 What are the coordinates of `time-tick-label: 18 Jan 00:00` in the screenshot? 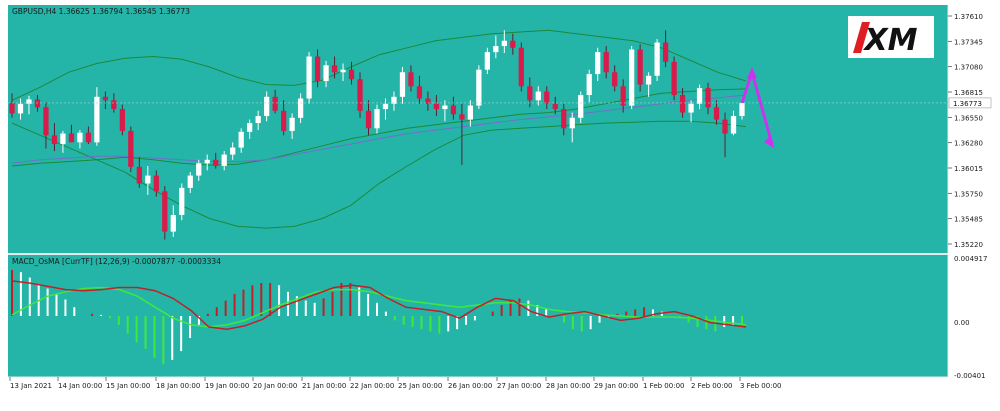 It's located at (178, 386).